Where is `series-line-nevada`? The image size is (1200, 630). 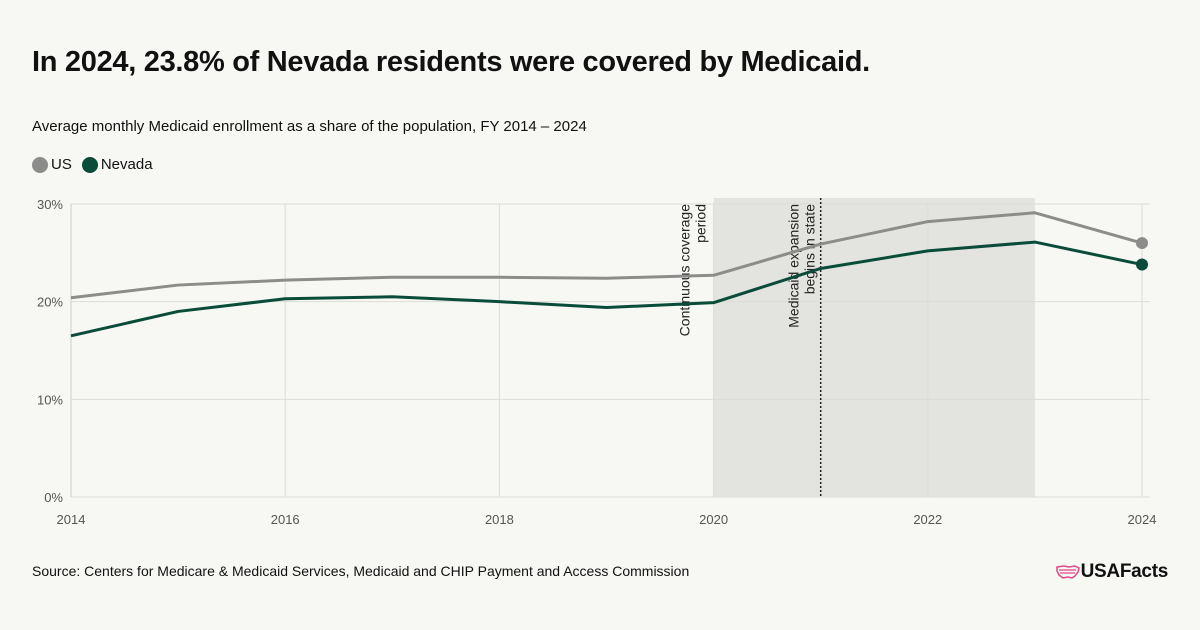
series-line-nevada is located at coordinates (606, 289).